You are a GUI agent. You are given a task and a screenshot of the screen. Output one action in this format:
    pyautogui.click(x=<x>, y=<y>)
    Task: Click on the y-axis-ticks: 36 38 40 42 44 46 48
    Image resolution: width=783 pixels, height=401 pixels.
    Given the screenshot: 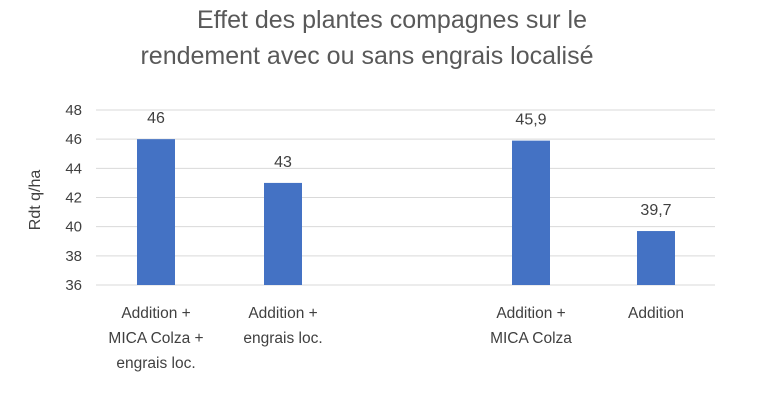 What is the action you would take?
    pyautogui.click(x=73, y=198)
    